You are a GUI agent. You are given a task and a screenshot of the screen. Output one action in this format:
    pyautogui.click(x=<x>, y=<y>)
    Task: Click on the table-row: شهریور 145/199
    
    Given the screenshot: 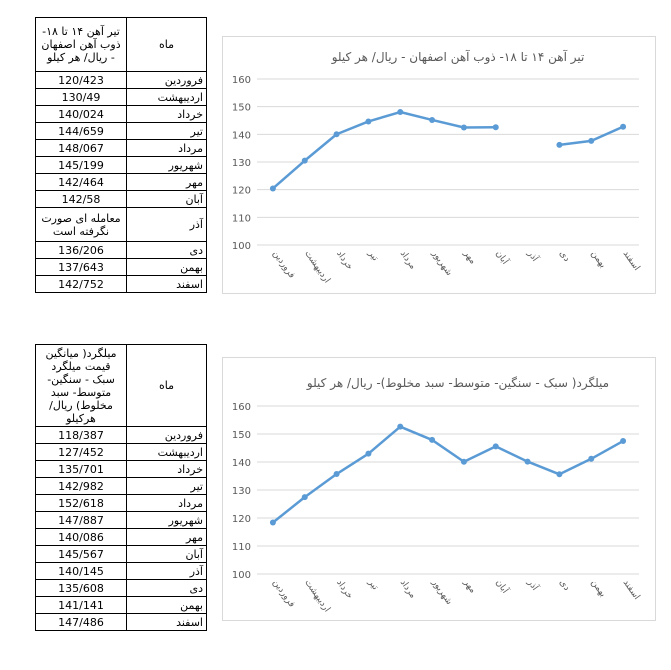 What is the action you would take?
    pyautogui.click(x=121, y=165)
    